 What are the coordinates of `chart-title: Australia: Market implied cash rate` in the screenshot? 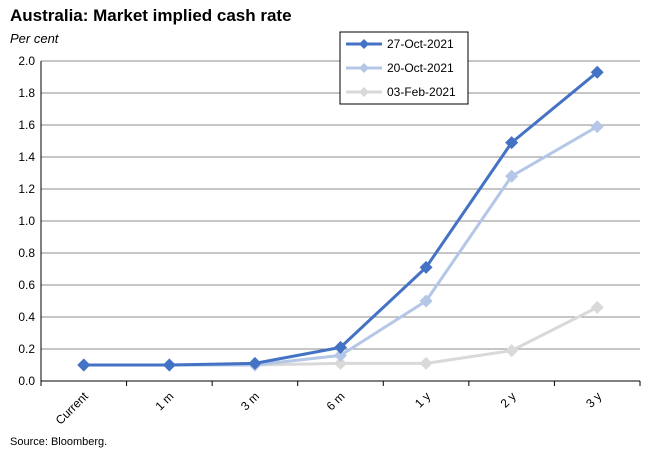 It's located at (151, 15).